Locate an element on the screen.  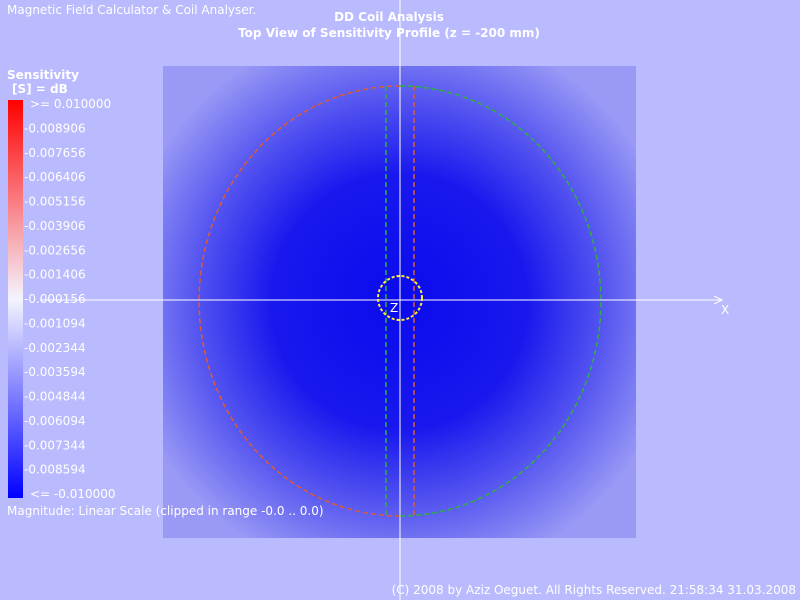
title: DD Coil Analysis is located at coordinates (389, 17).